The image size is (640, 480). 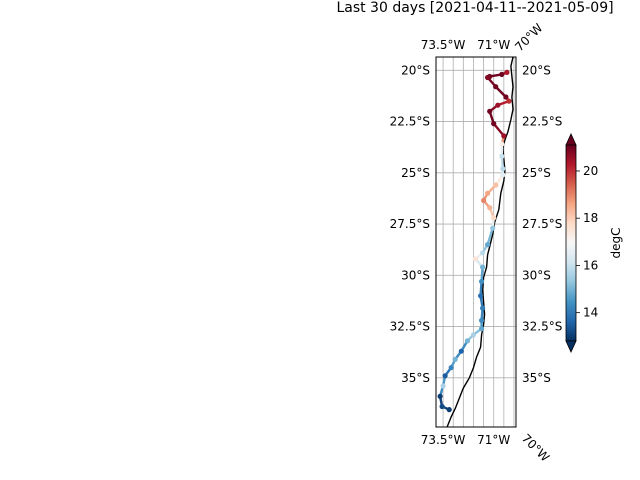 I want to click on colorbar-tick-label: 20, so click(x=590, y=171).